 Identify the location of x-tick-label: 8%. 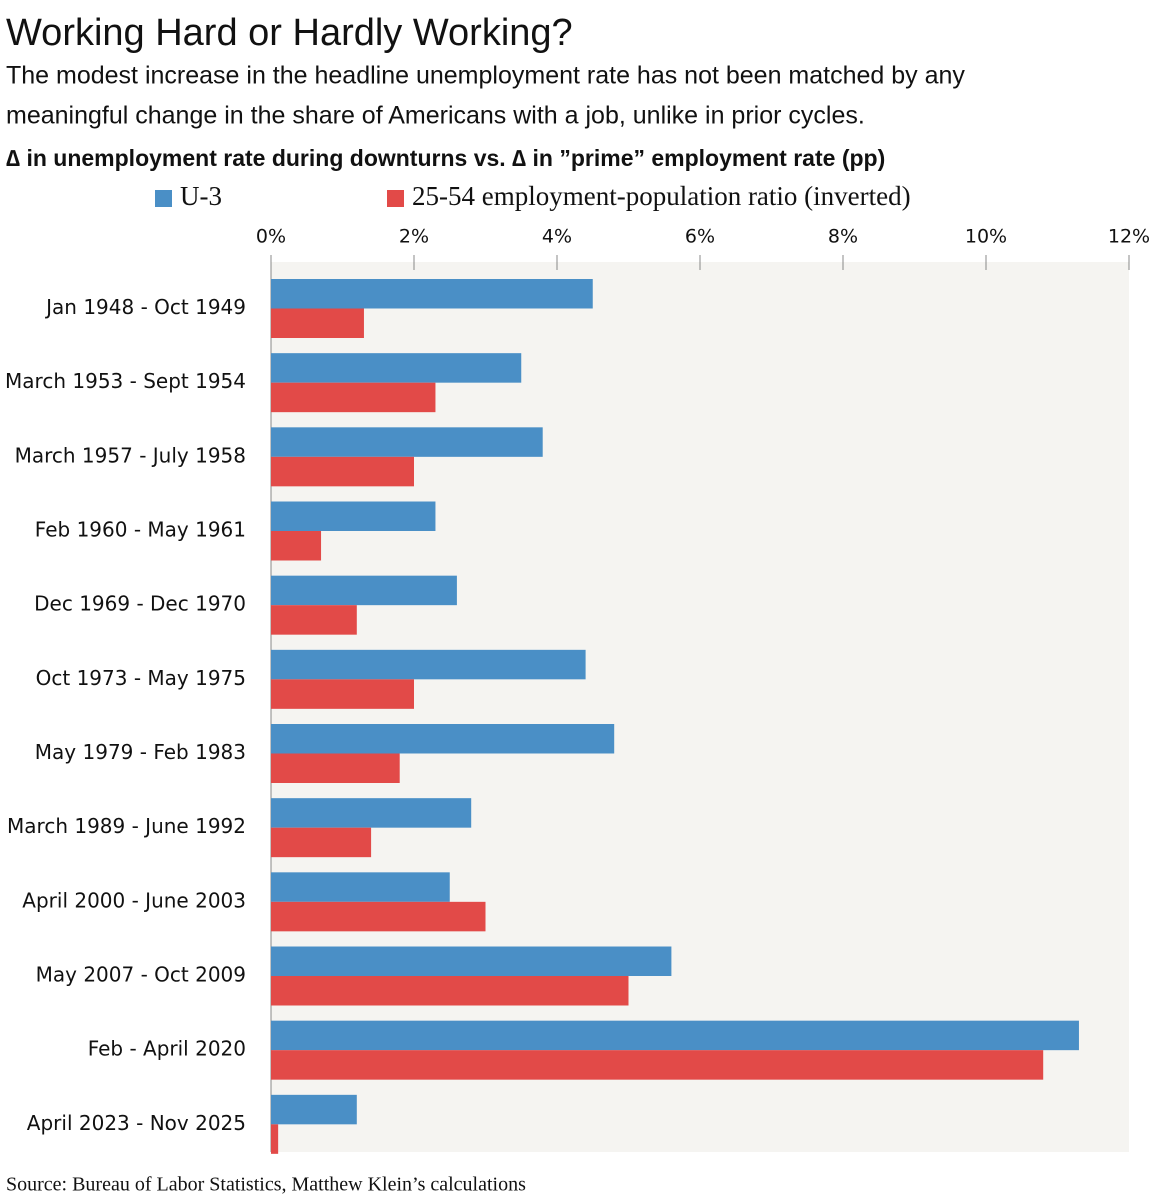
(843, 237).